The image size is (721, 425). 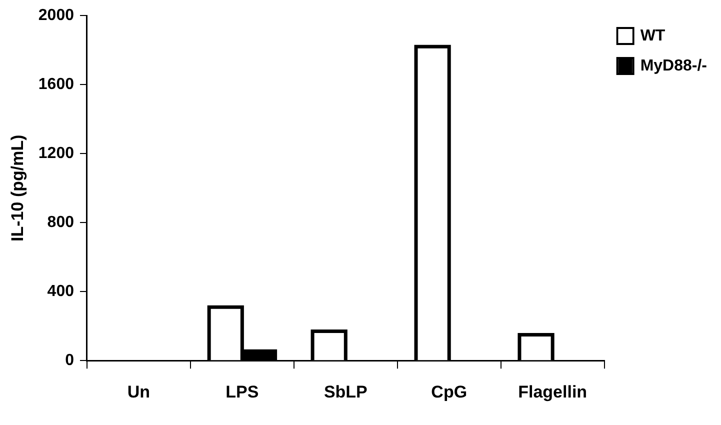 I want to click on y-tick-label: 1600, so click(x=56, y=85).